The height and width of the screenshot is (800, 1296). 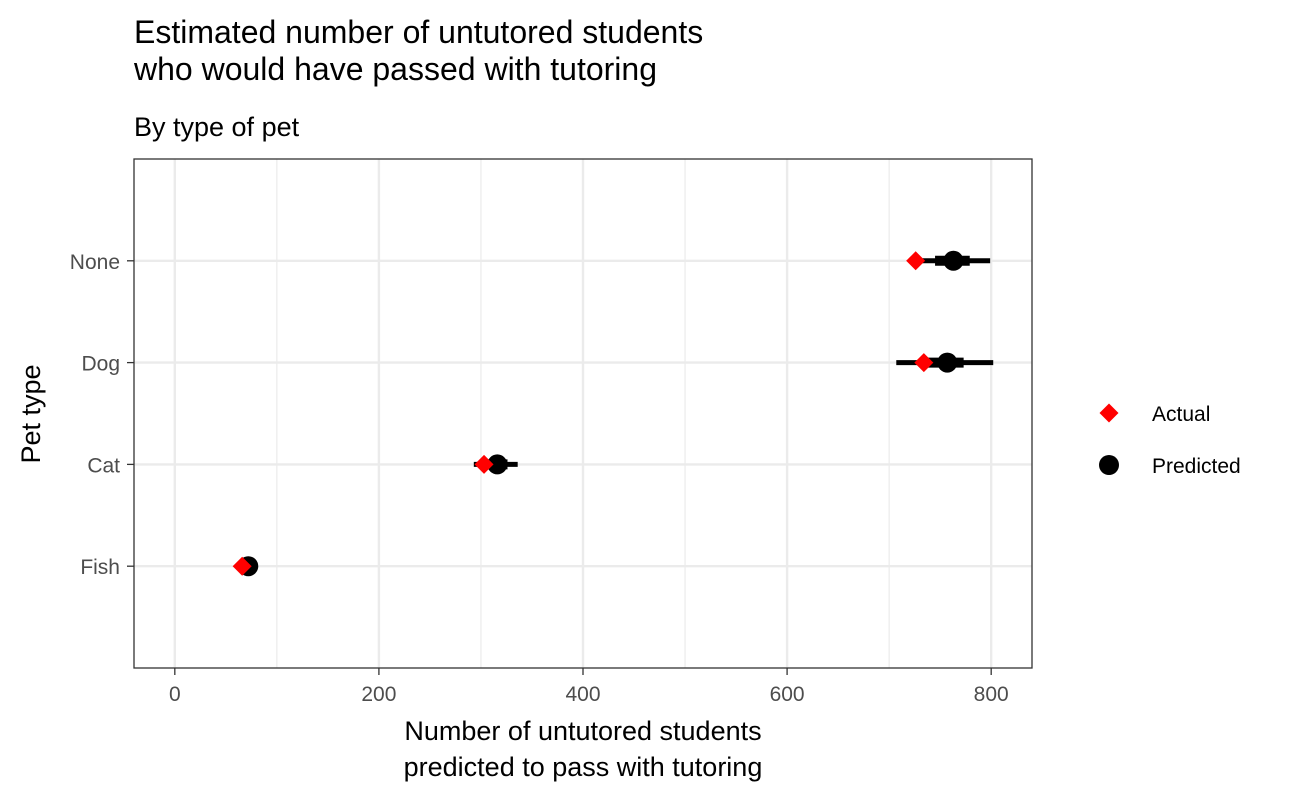 What do you see at coordinates (1109, 465) in the screenshot?
I see `legend-key-predicted` at bounding box center [1109, 465].